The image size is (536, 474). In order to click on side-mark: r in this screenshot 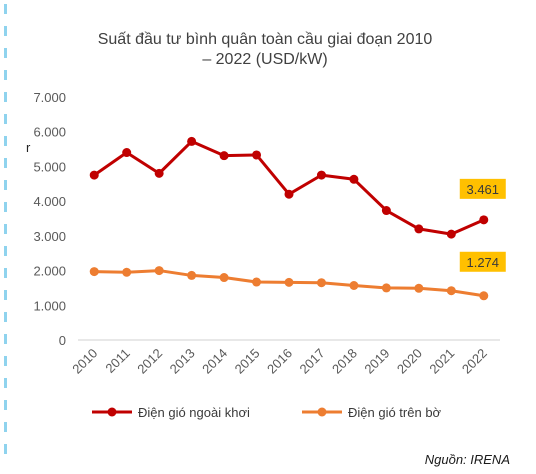, I will do `click(28, 147)`.